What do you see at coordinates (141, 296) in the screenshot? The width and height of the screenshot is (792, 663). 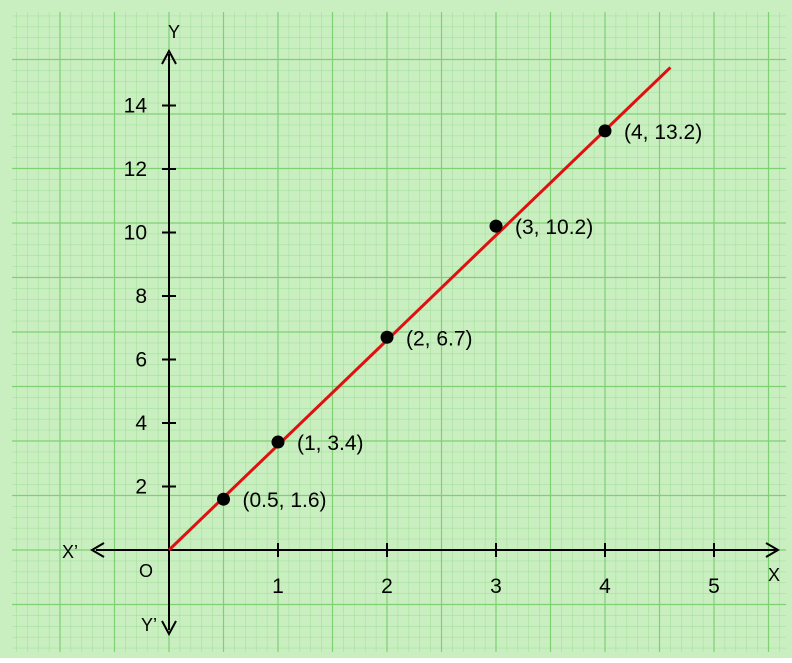 I see `y-tick-label: 8` at bounding box center [141, 296].